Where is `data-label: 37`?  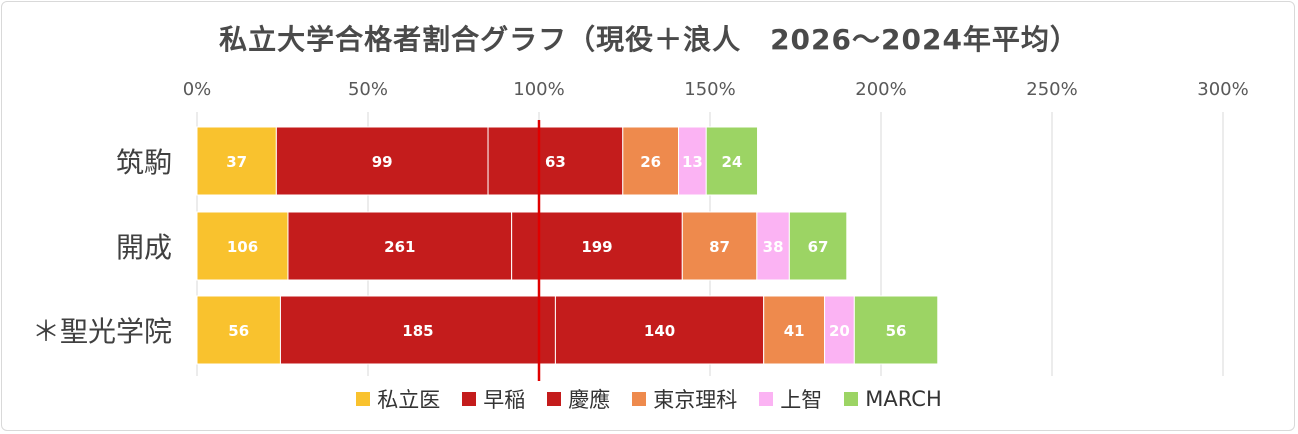
data-label: 37 is located at coordinates (236, 162).